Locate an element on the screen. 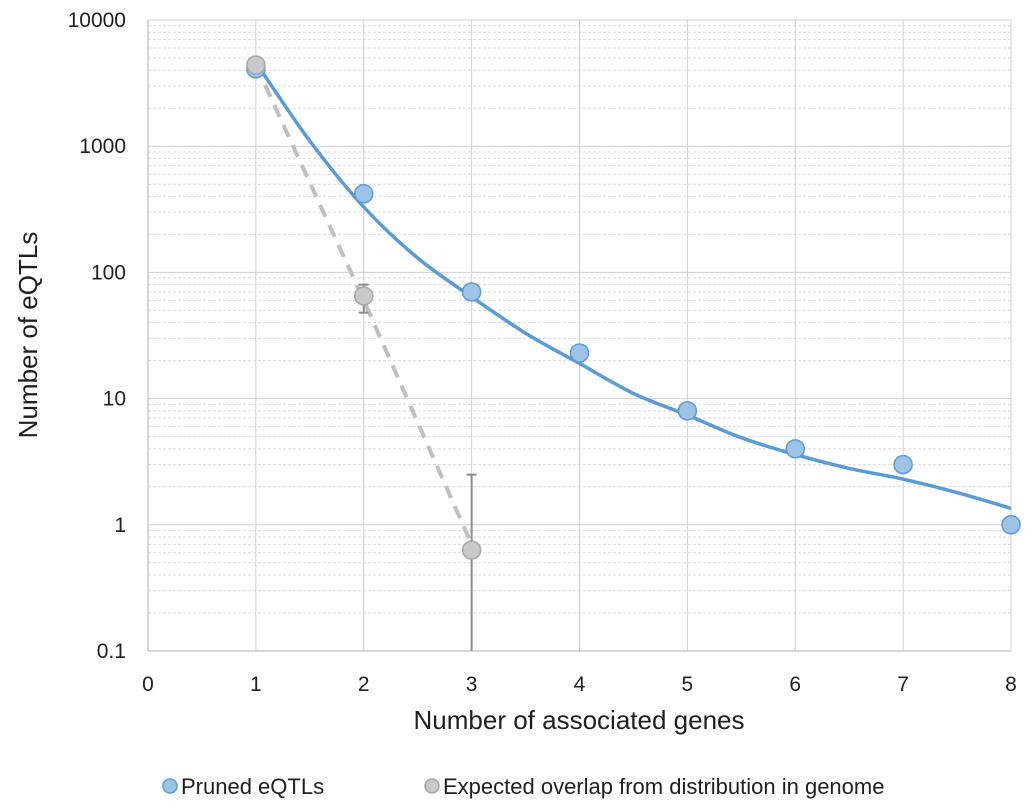 The image size is (1031, 806). legend-label-pruned-eqtls: Pruned eQTLs is located at coordinates (252, 786).